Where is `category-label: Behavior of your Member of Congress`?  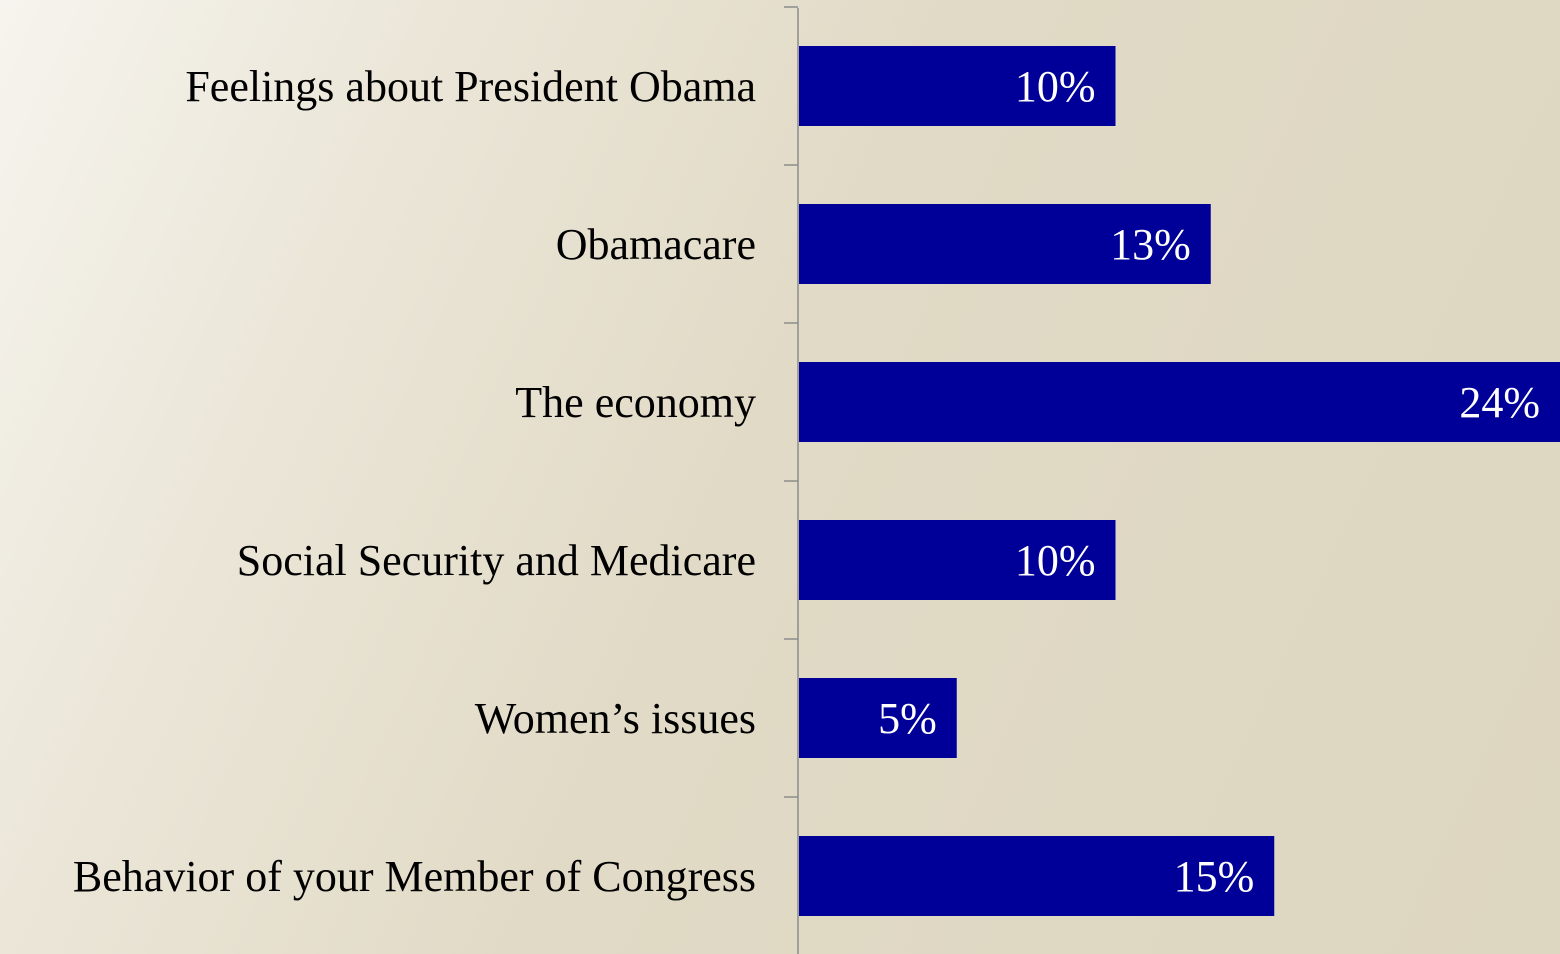
category-label: Behavior of your Member of Congress is located at coordinates (414, 876).